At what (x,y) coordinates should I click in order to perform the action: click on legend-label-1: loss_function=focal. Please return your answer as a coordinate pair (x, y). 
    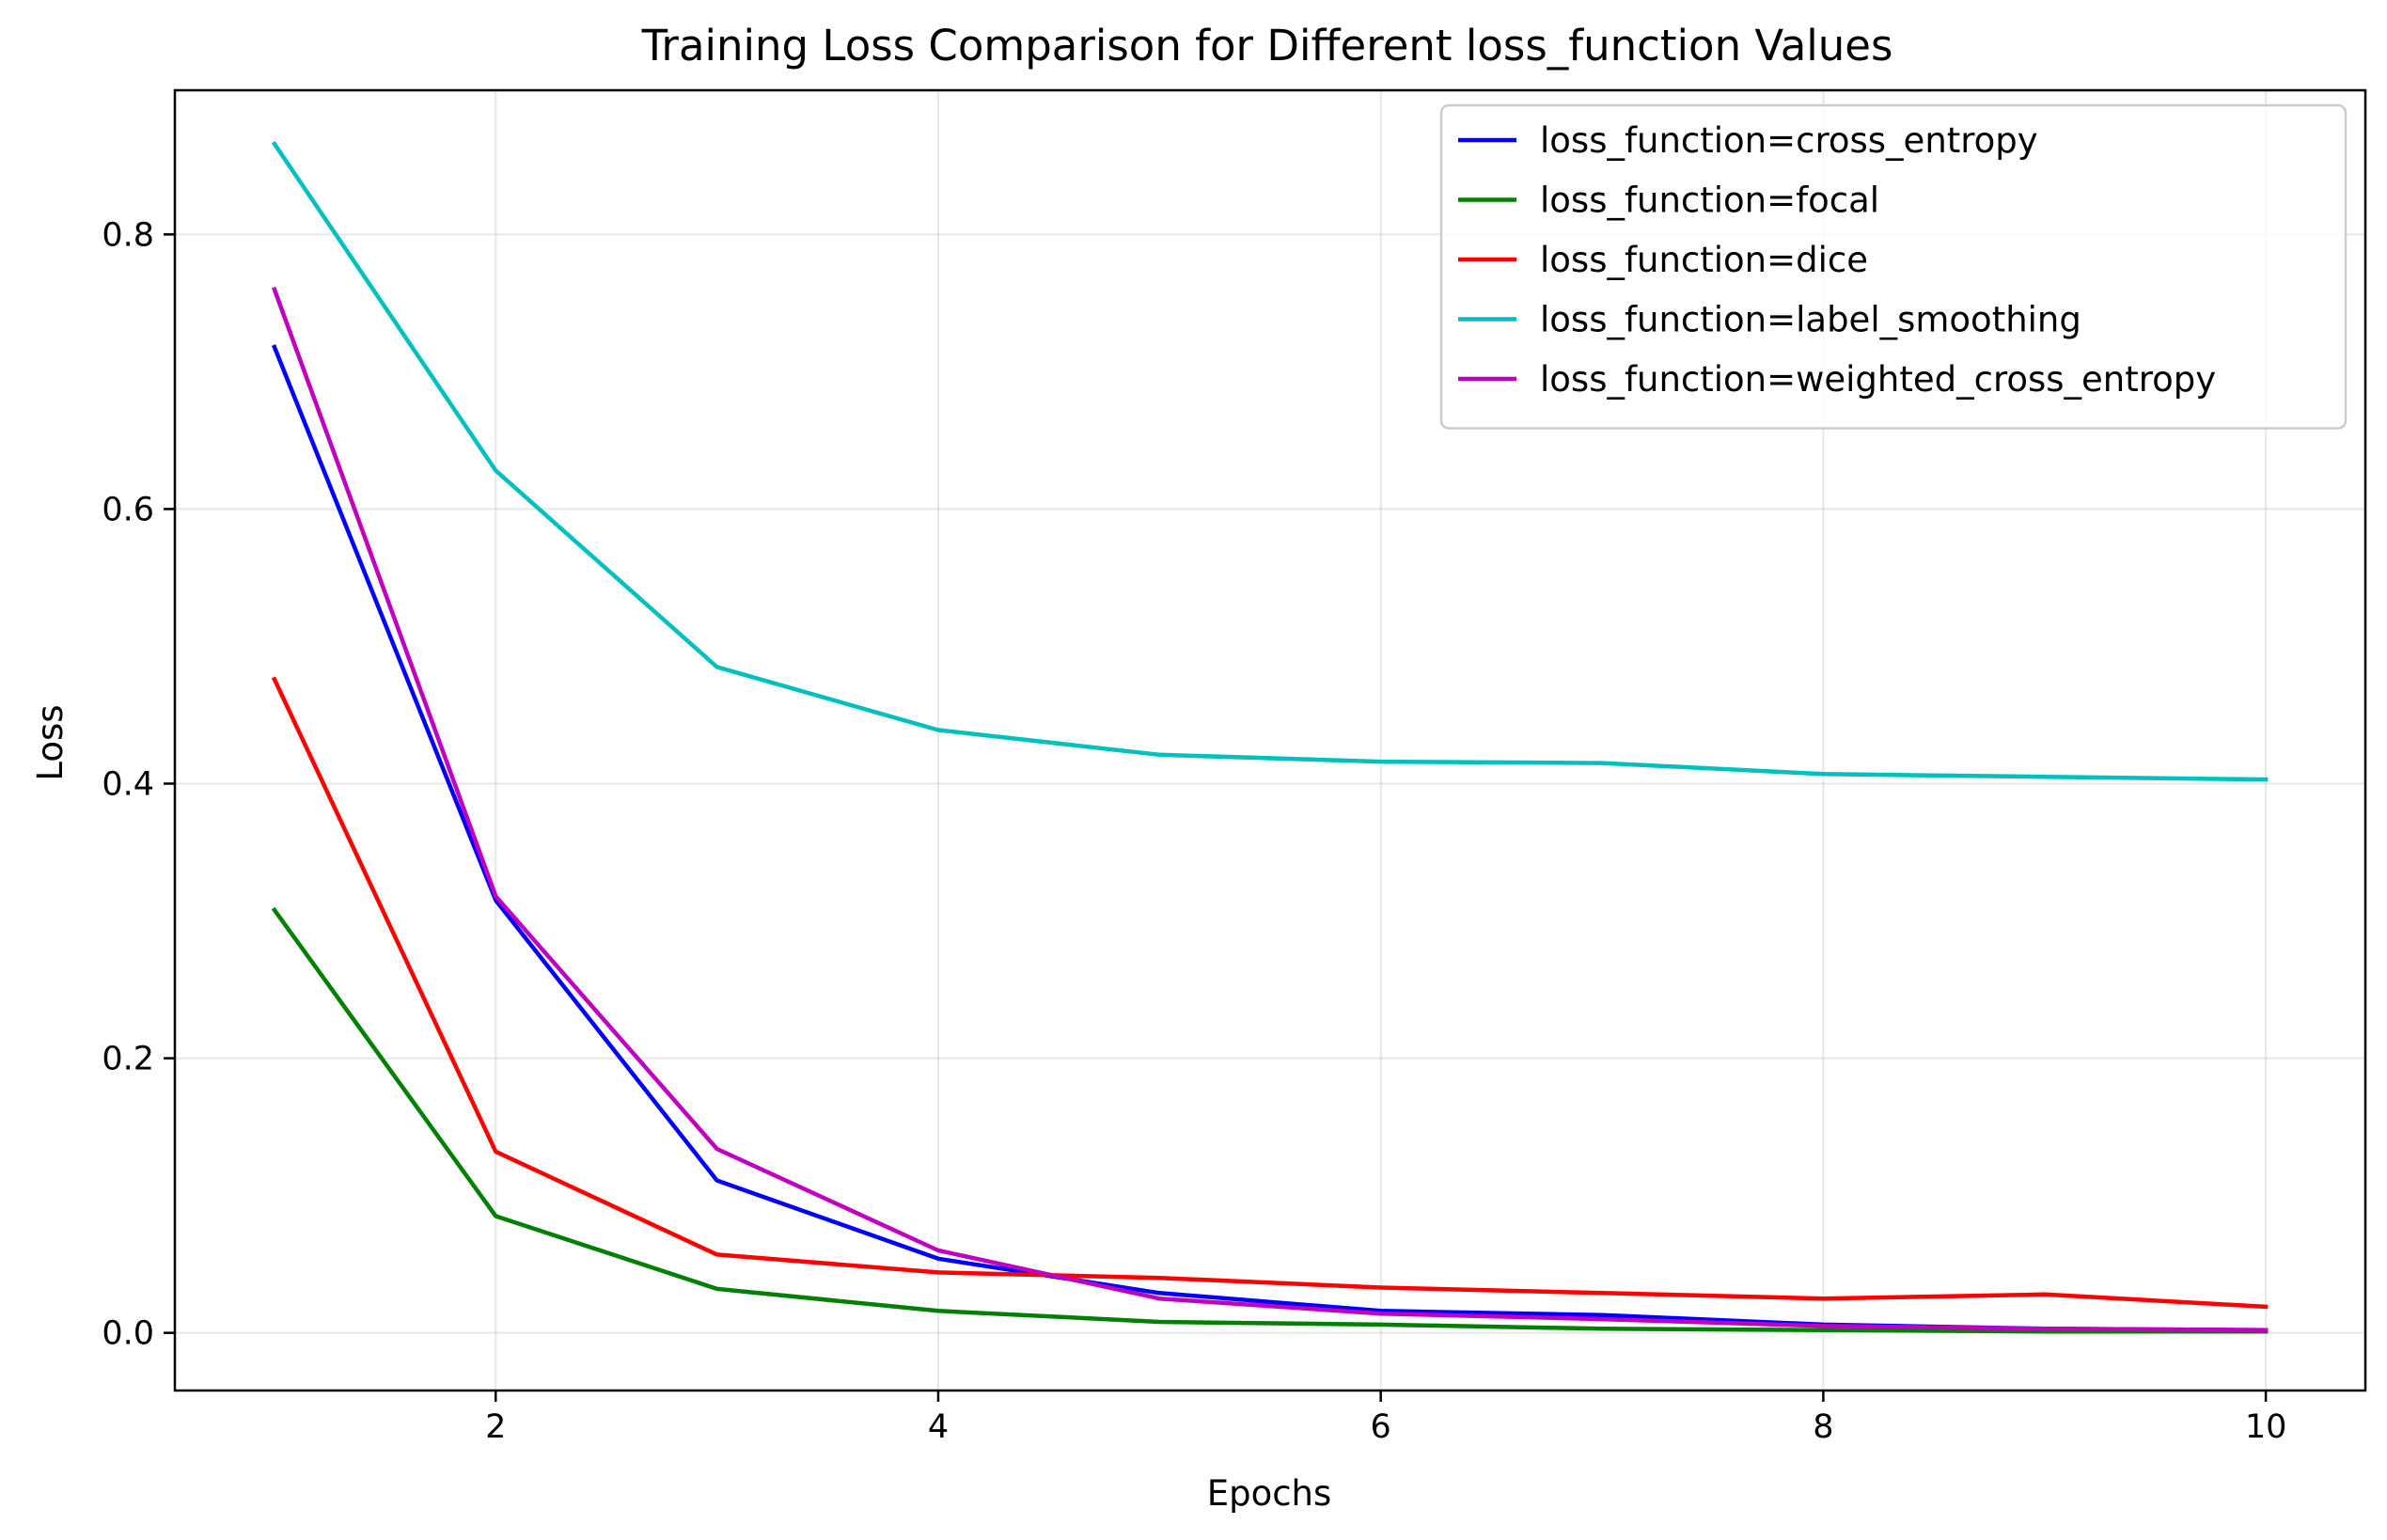
    Looking at the image, I should click on (1709, 201).